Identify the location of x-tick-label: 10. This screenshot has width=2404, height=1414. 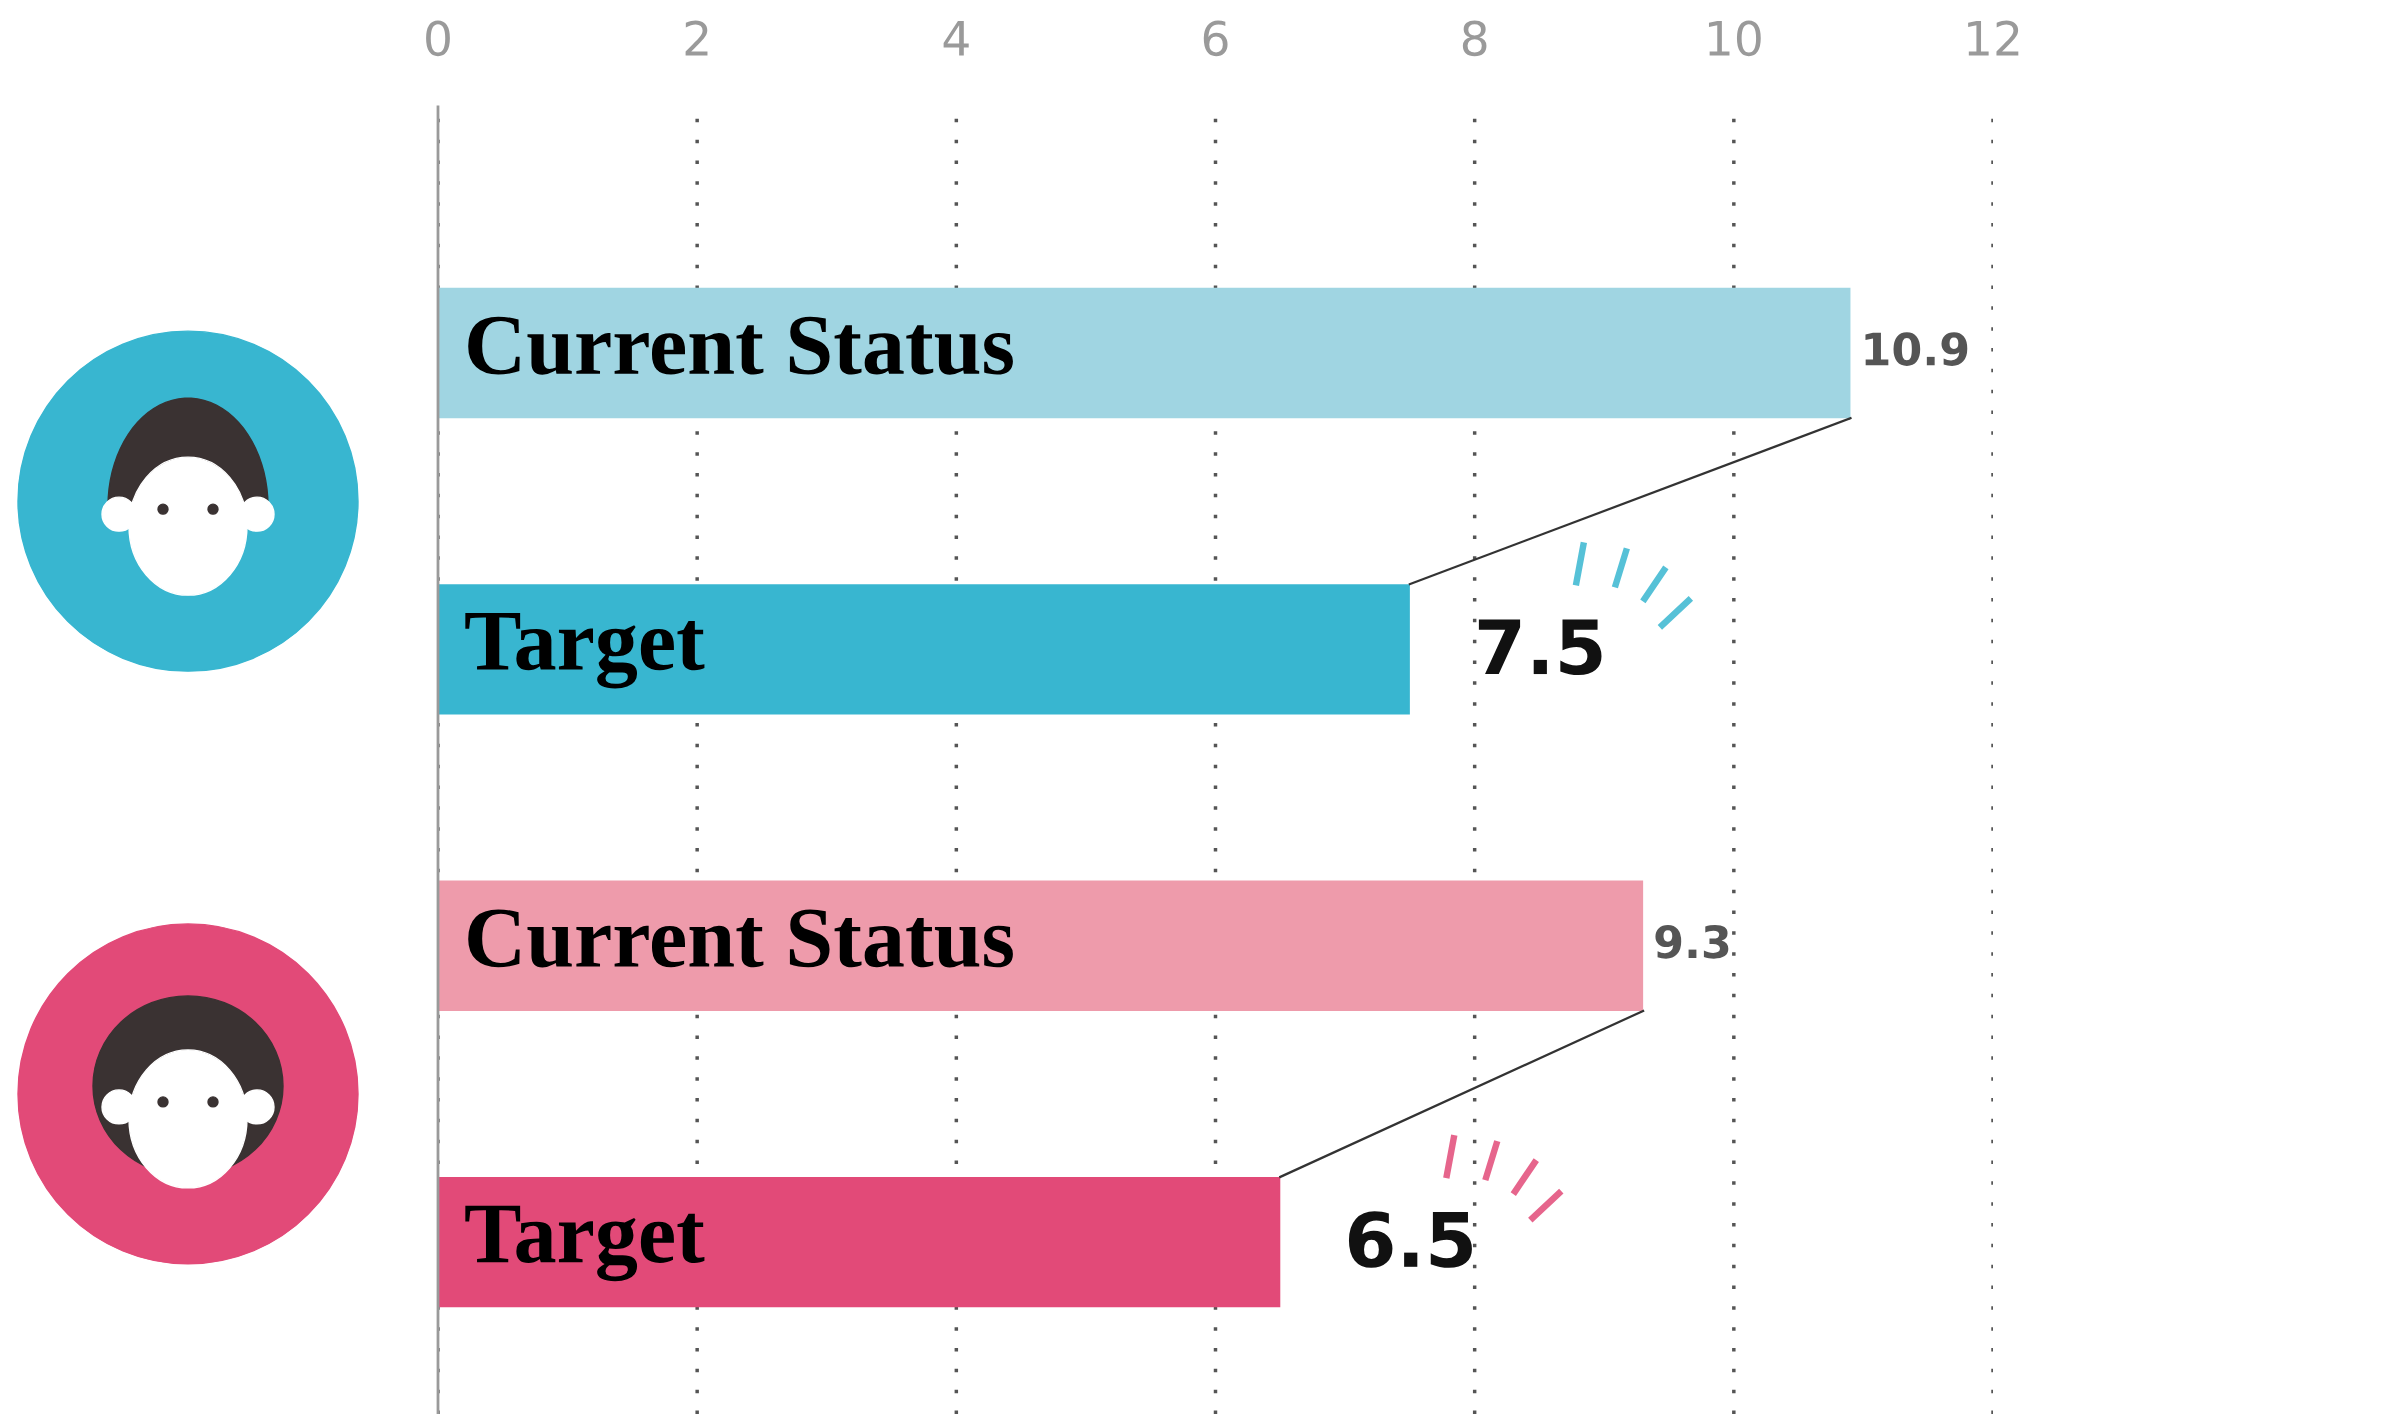
(1734, 38).